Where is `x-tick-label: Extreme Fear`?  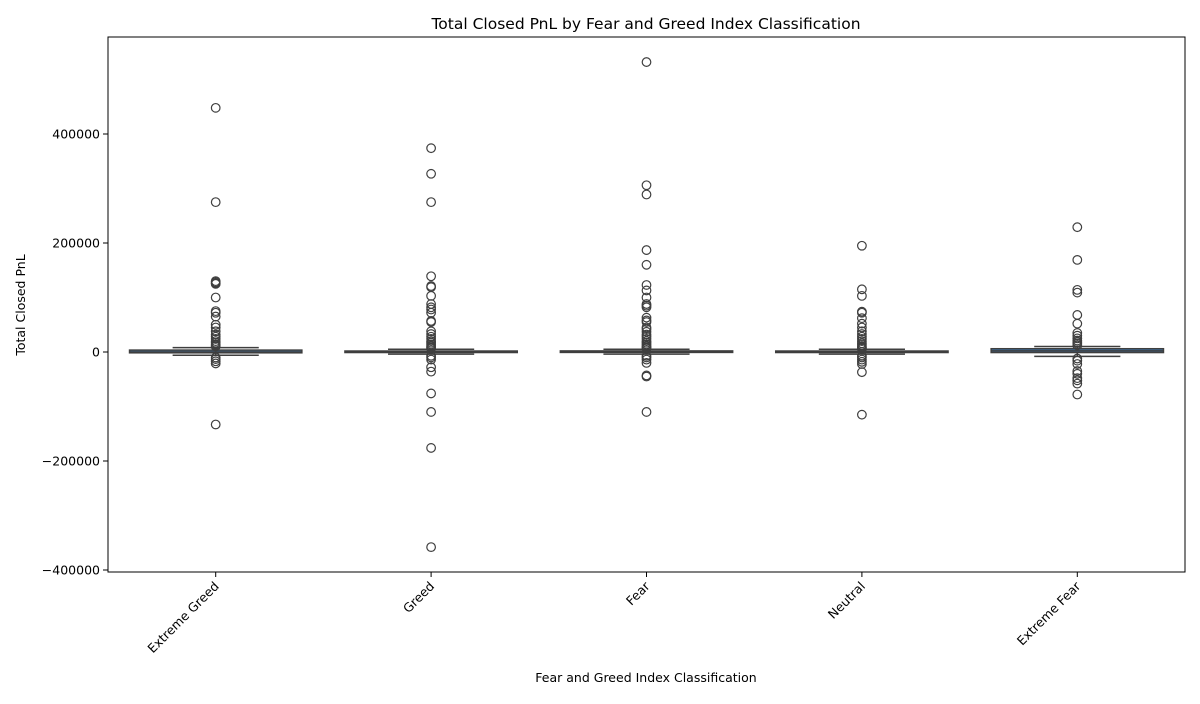
x-tick-label: Extreme Fear is located at coordinates (1049, 613).